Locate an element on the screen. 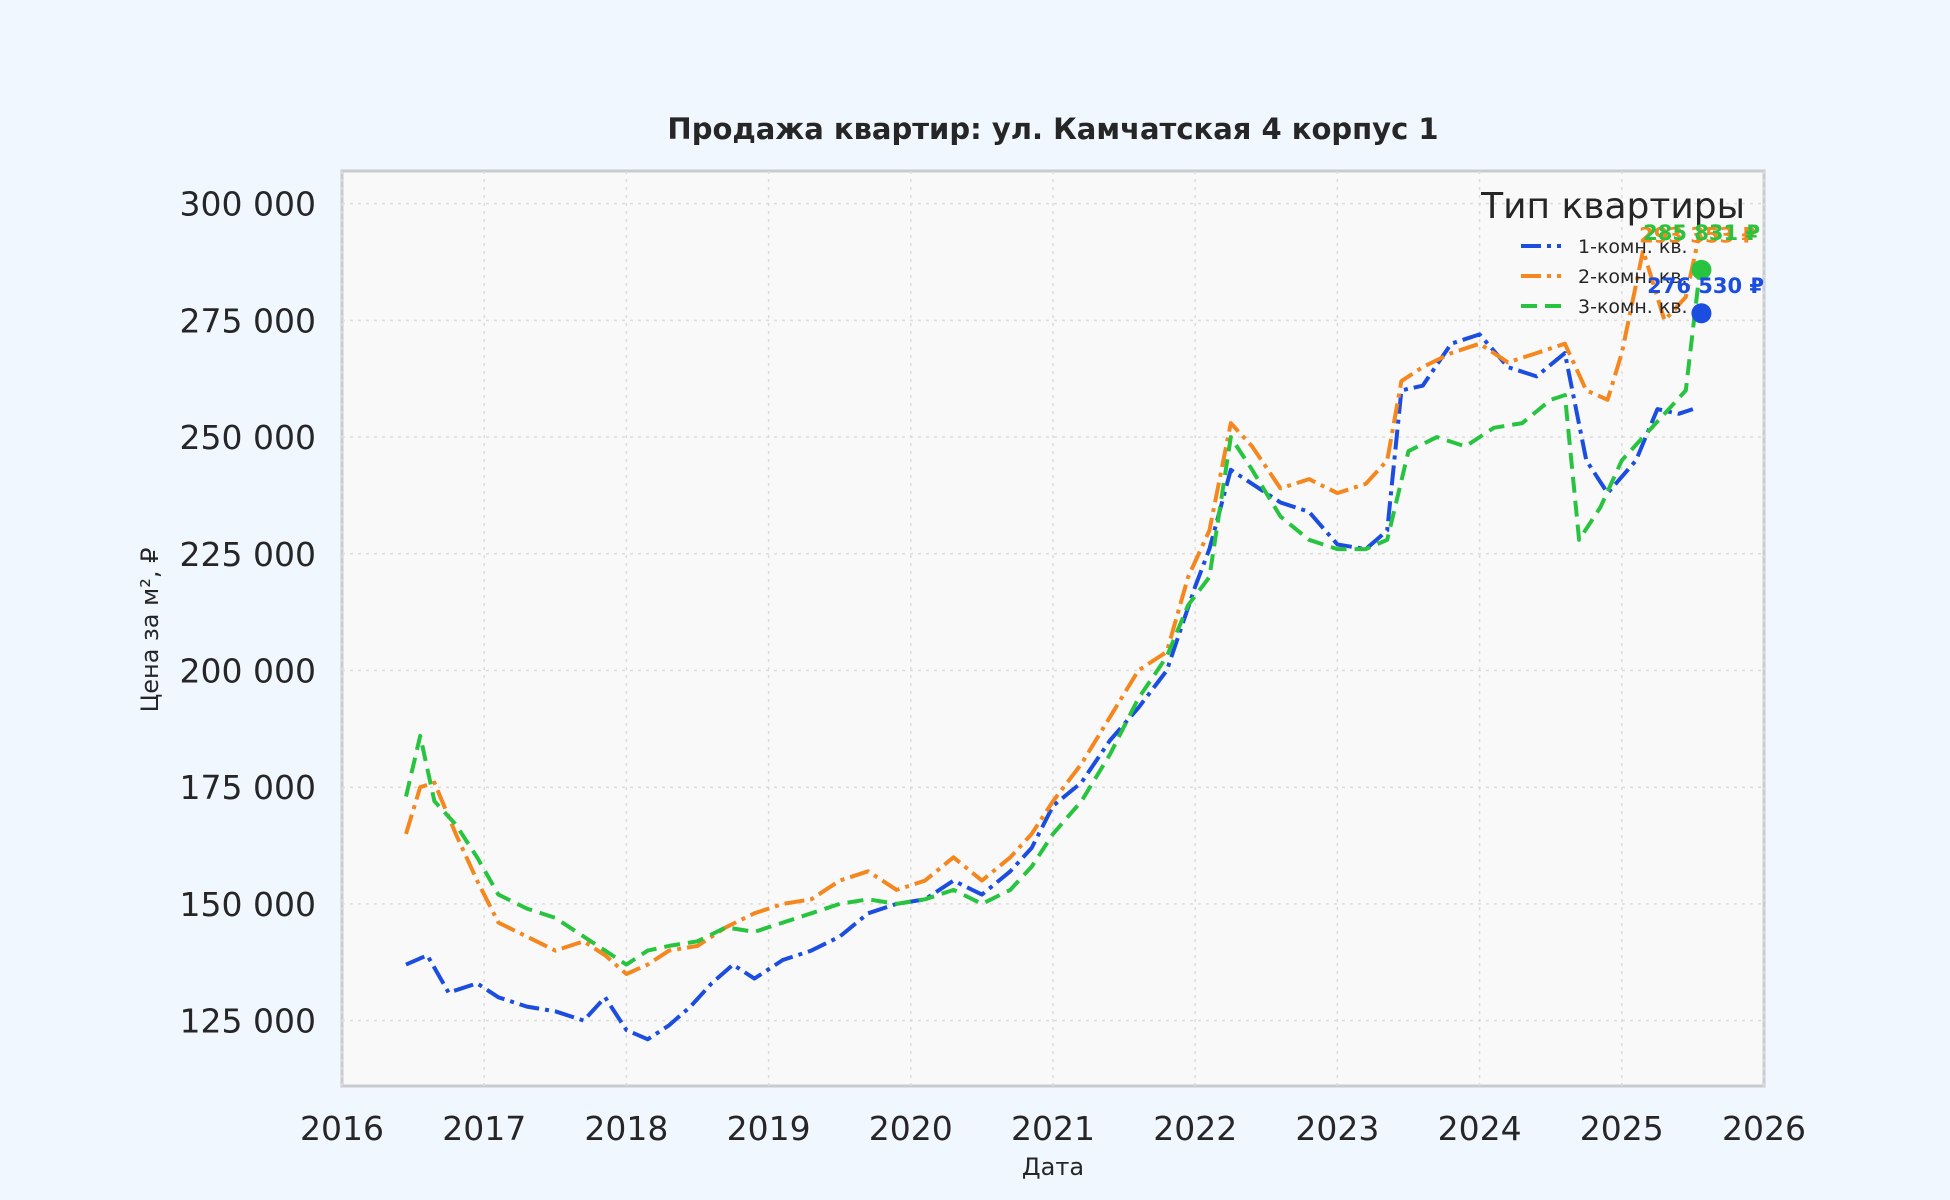 This screenshot has height=1200, width=1950. x-tick-label: 2018 is located at coordinates (626, 1128).